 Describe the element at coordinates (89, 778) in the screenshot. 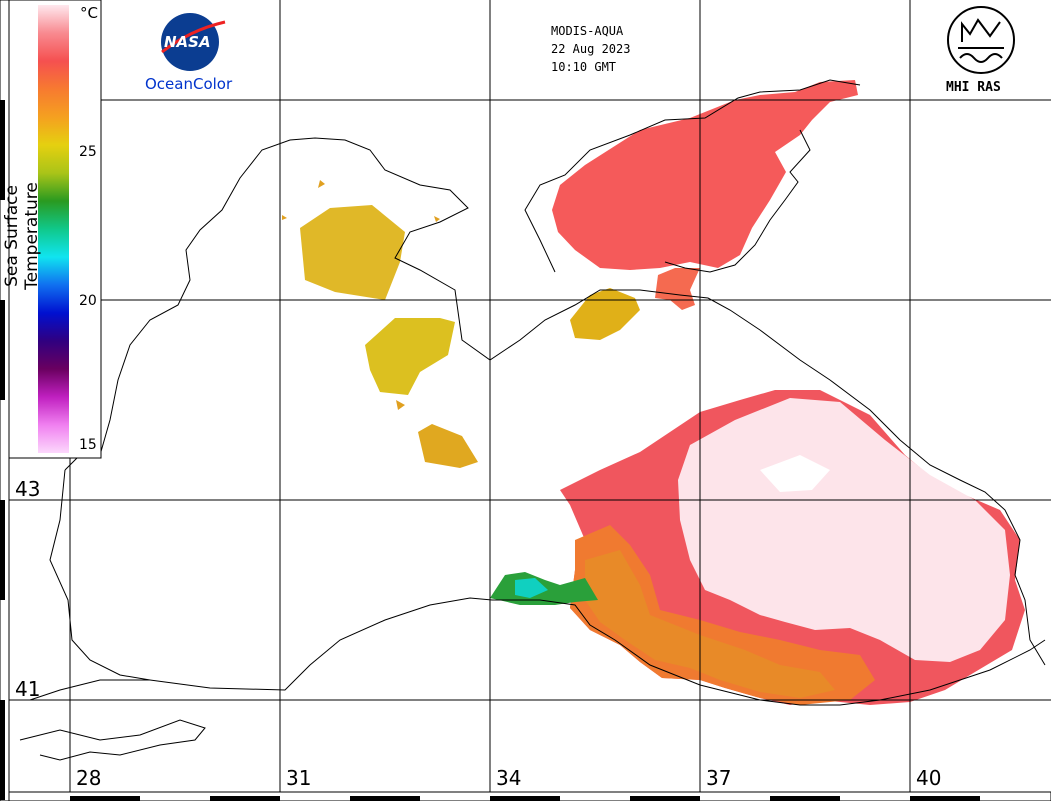

I see `lon-label-28: 28` at that location.